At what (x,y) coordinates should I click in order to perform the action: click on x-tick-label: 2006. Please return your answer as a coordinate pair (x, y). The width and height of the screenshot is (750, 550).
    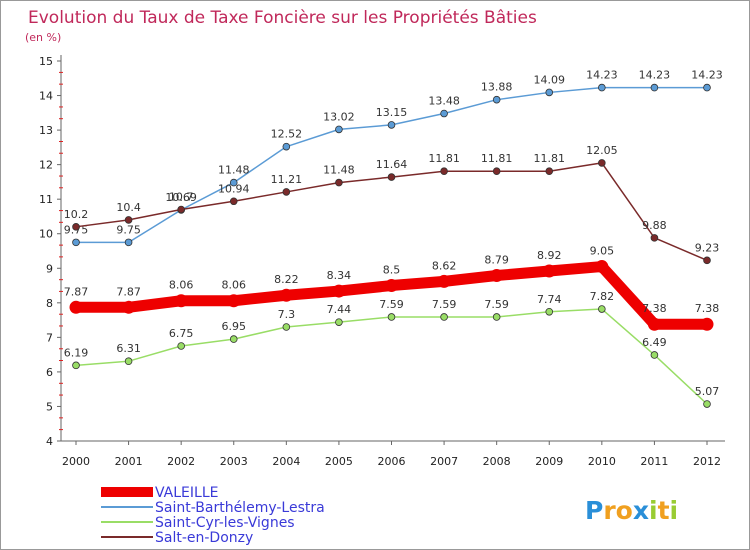
    Looking at the image, I should click on (392, 461).